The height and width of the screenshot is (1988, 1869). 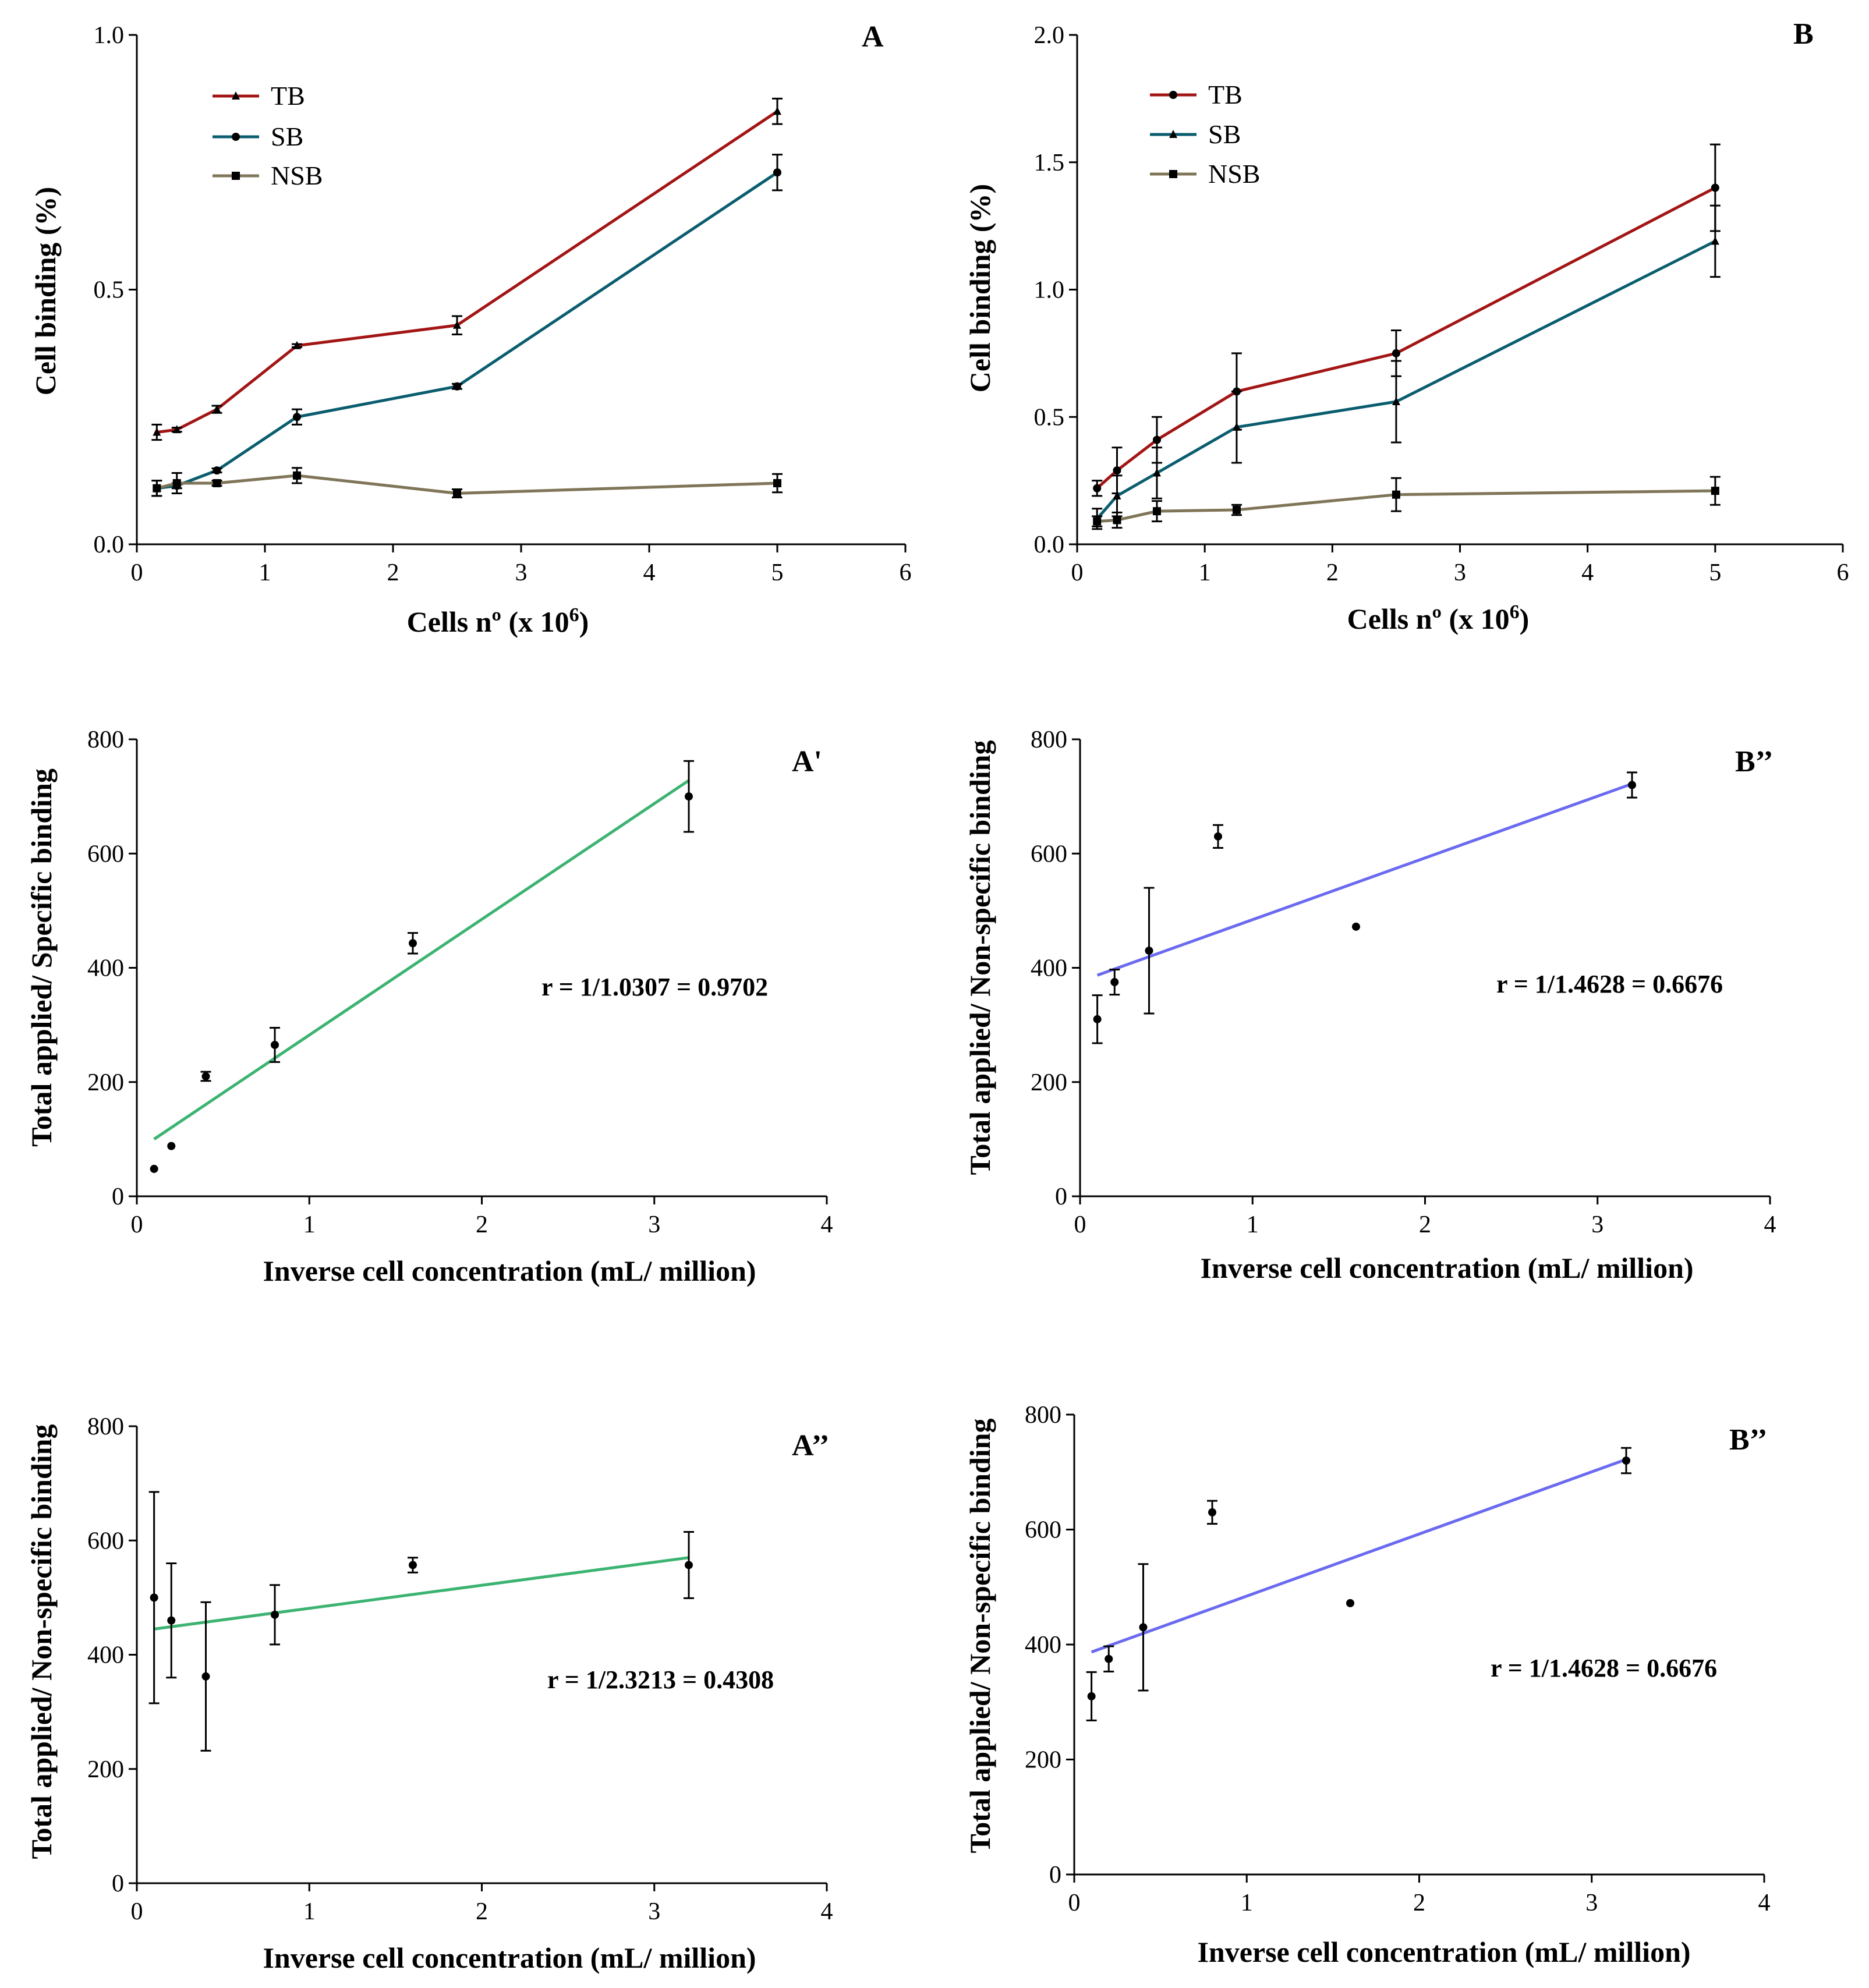 I want to click on tick-labels: 0 1 2 3 4 5 6 0.0 0.5 1.0 1.5 2.0, so click(x=1442, y=304).